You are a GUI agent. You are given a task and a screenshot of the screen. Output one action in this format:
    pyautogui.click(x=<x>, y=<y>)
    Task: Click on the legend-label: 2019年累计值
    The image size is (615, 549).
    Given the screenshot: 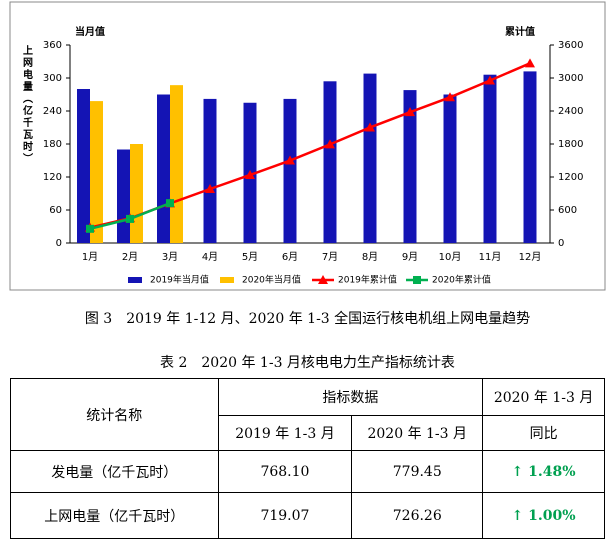 What is the action you would take?
    pyautogui.click(x=367, y=280)
    